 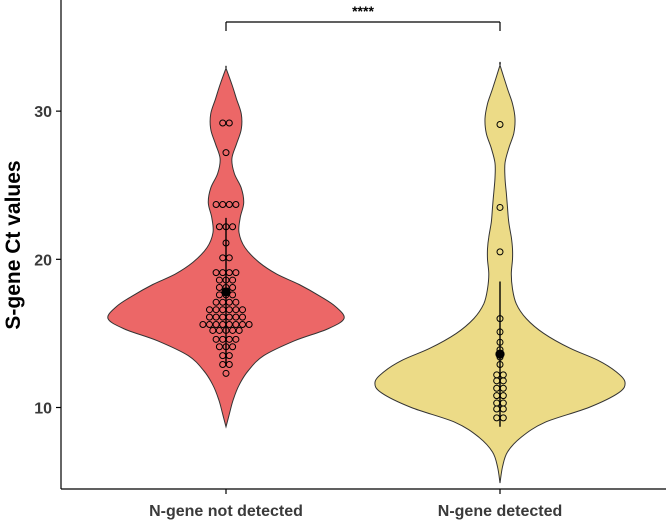 What do you see at coordinates (226, 511) in the screenshot?
I see `x-tick-label-0: N-gene not detected` at bounding box center [226, 511].